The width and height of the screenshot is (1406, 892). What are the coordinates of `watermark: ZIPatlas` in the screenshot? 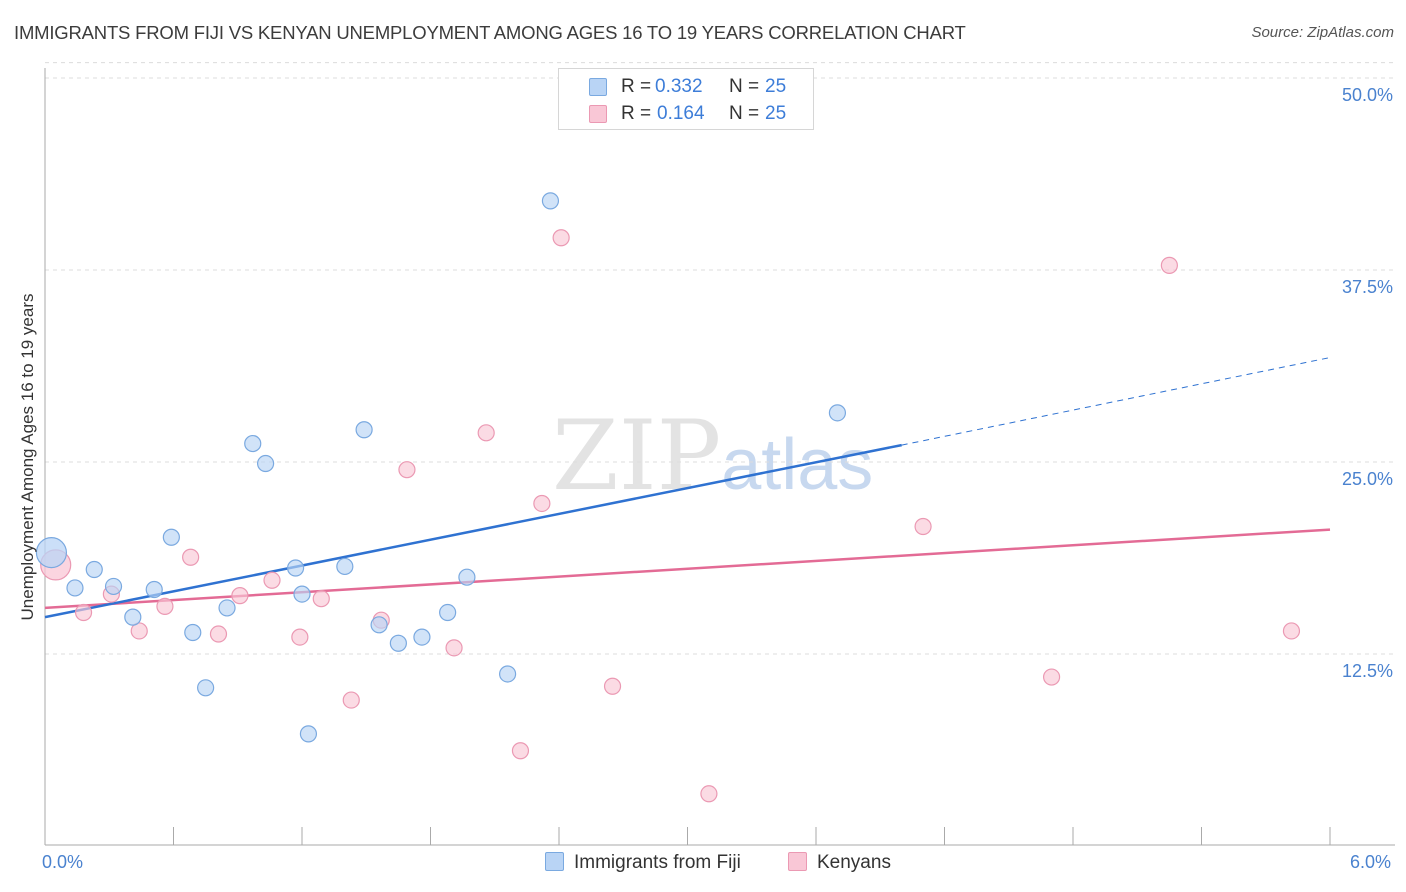 It's located at (712, 456).